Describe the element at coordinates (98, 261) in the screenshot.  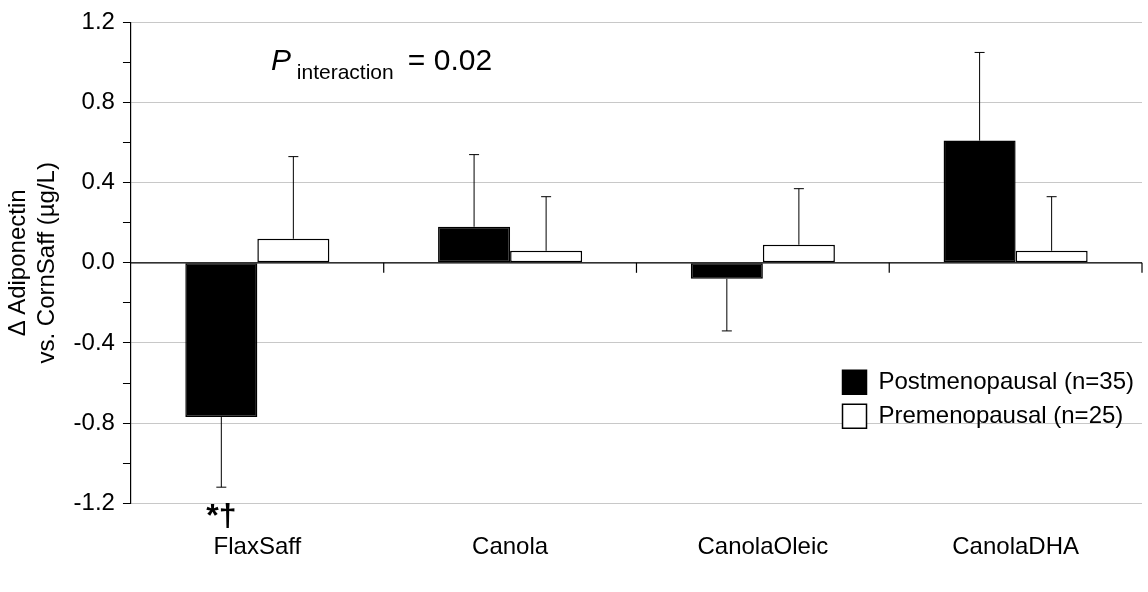
I see `y-tick-label: 0.0` at that location.